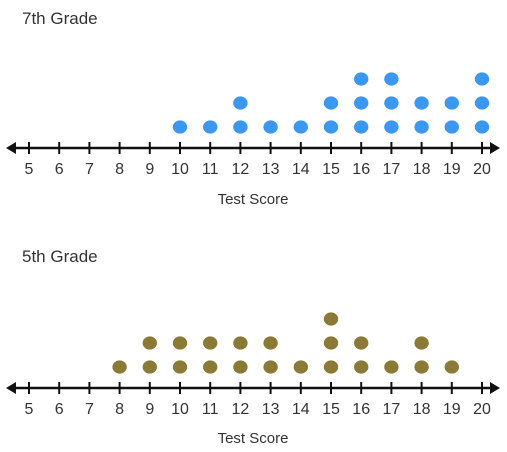 This screenshot has width=507, height=452. Describe the element at coordinates (60, 18) in the screenshot. I see `chart-title: 7th Grade` at that location.